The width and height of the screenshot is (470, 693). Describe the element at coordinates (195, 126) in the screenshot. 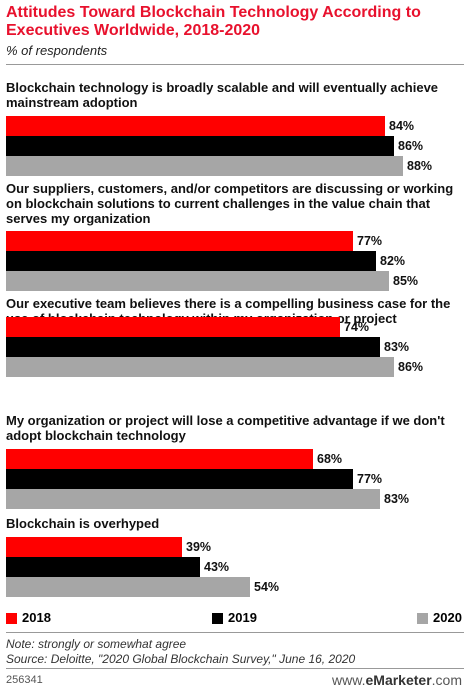

I see `bar-2018-q1` at that location.